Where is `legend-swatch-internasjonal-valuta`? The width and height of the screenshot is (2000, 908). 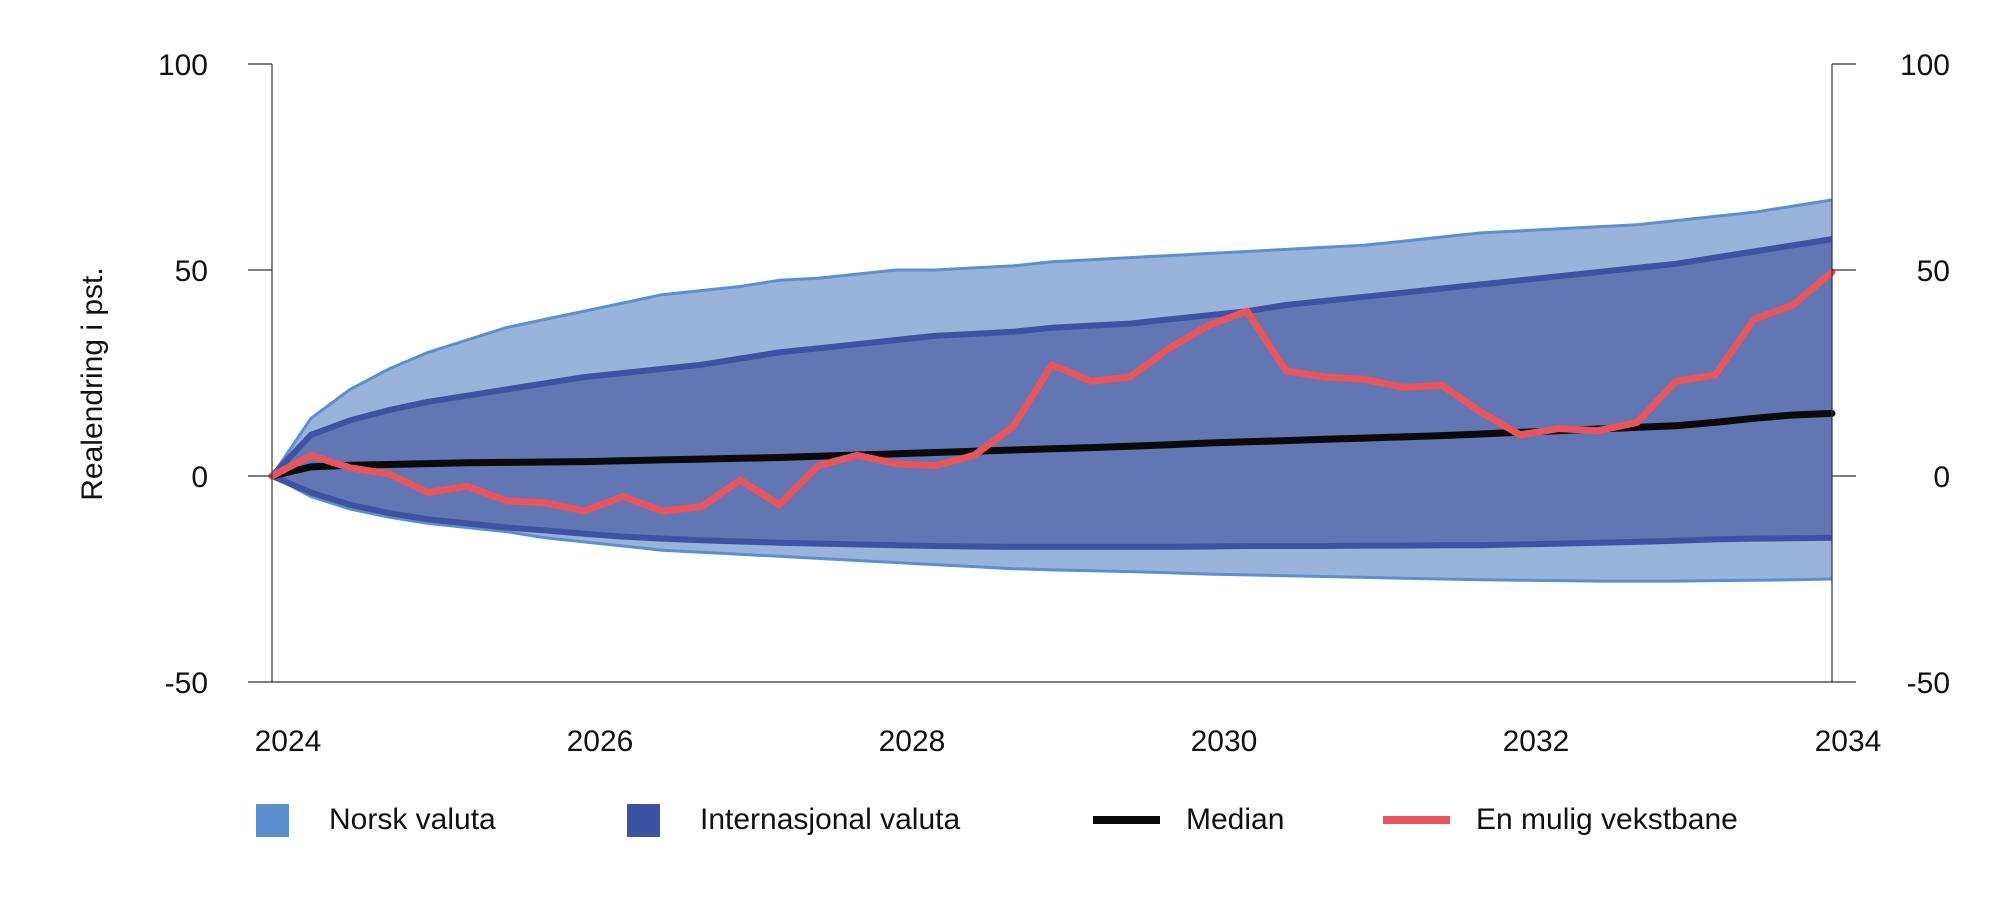 legend-swatch-internasjonal-valuta is located at coordinates (643, 820).